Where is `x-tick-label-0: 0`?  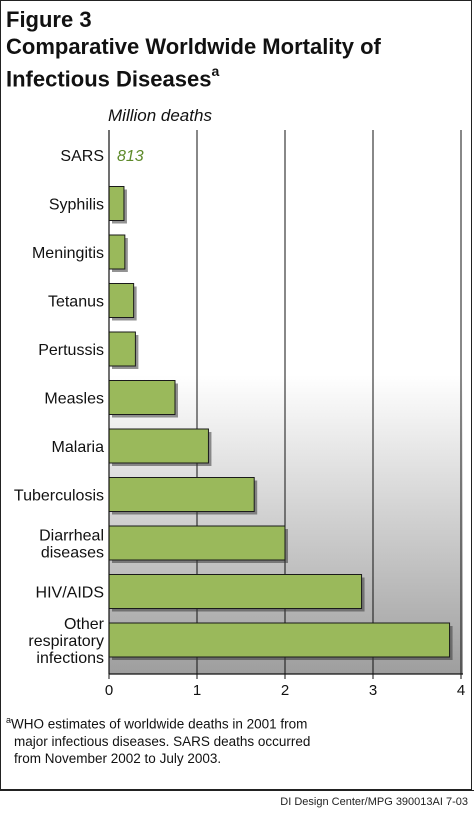
x-tick-label-0: 0 is located at coordinates (109, 690).